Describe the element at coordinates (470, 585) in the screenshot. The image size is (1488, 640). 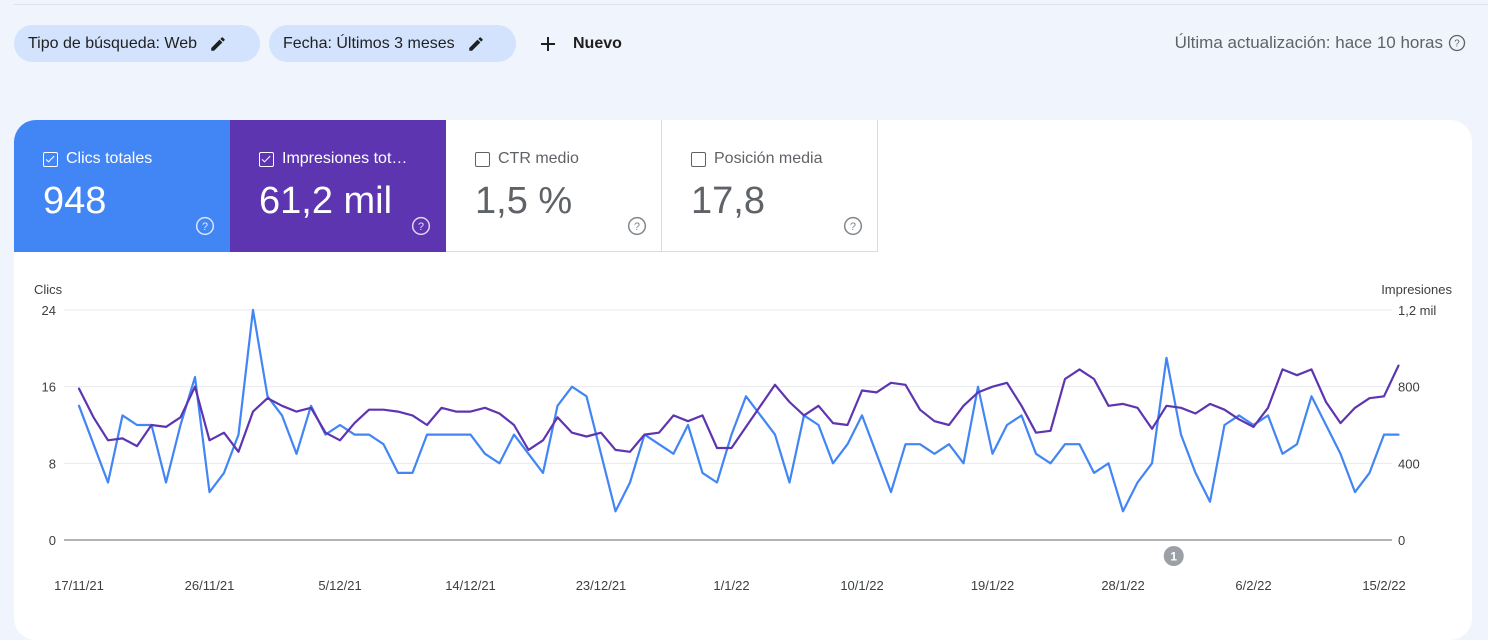
I see `x-tick-label: 14/12/21` at that location.